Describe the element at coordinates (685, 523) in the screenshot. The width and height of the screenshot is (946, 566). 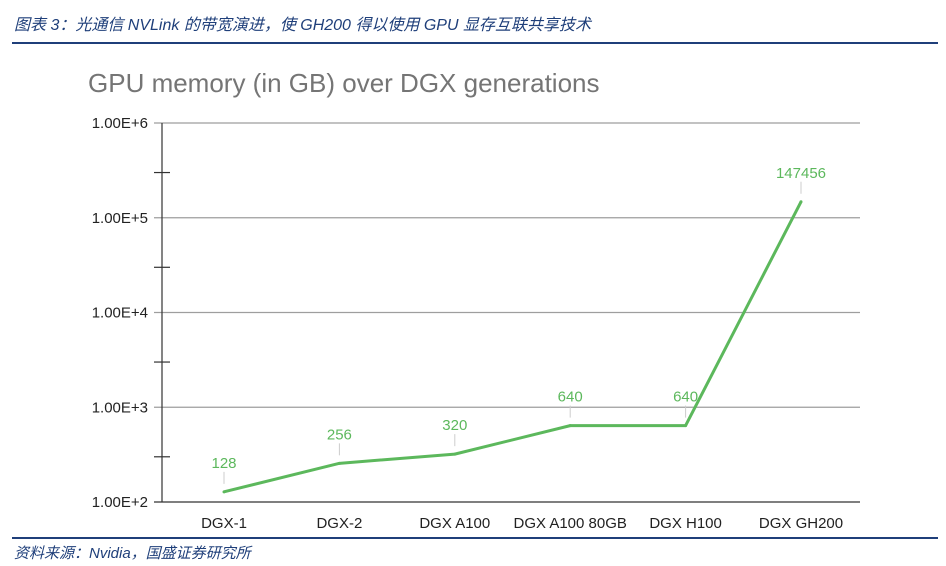
I see `x-tick-label: DGX H100` at that location.